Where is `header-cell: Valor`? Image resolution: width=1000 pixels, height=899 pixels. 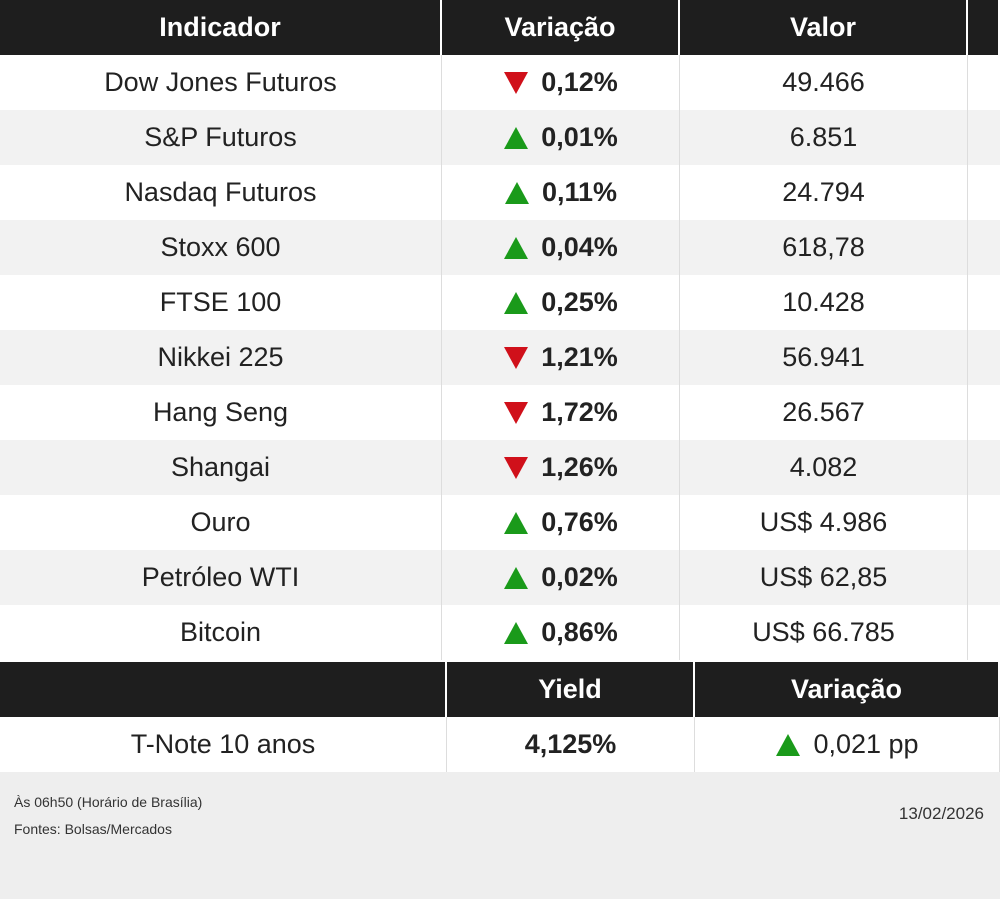 header-cell: Valor is located at coordinates (824, 27).